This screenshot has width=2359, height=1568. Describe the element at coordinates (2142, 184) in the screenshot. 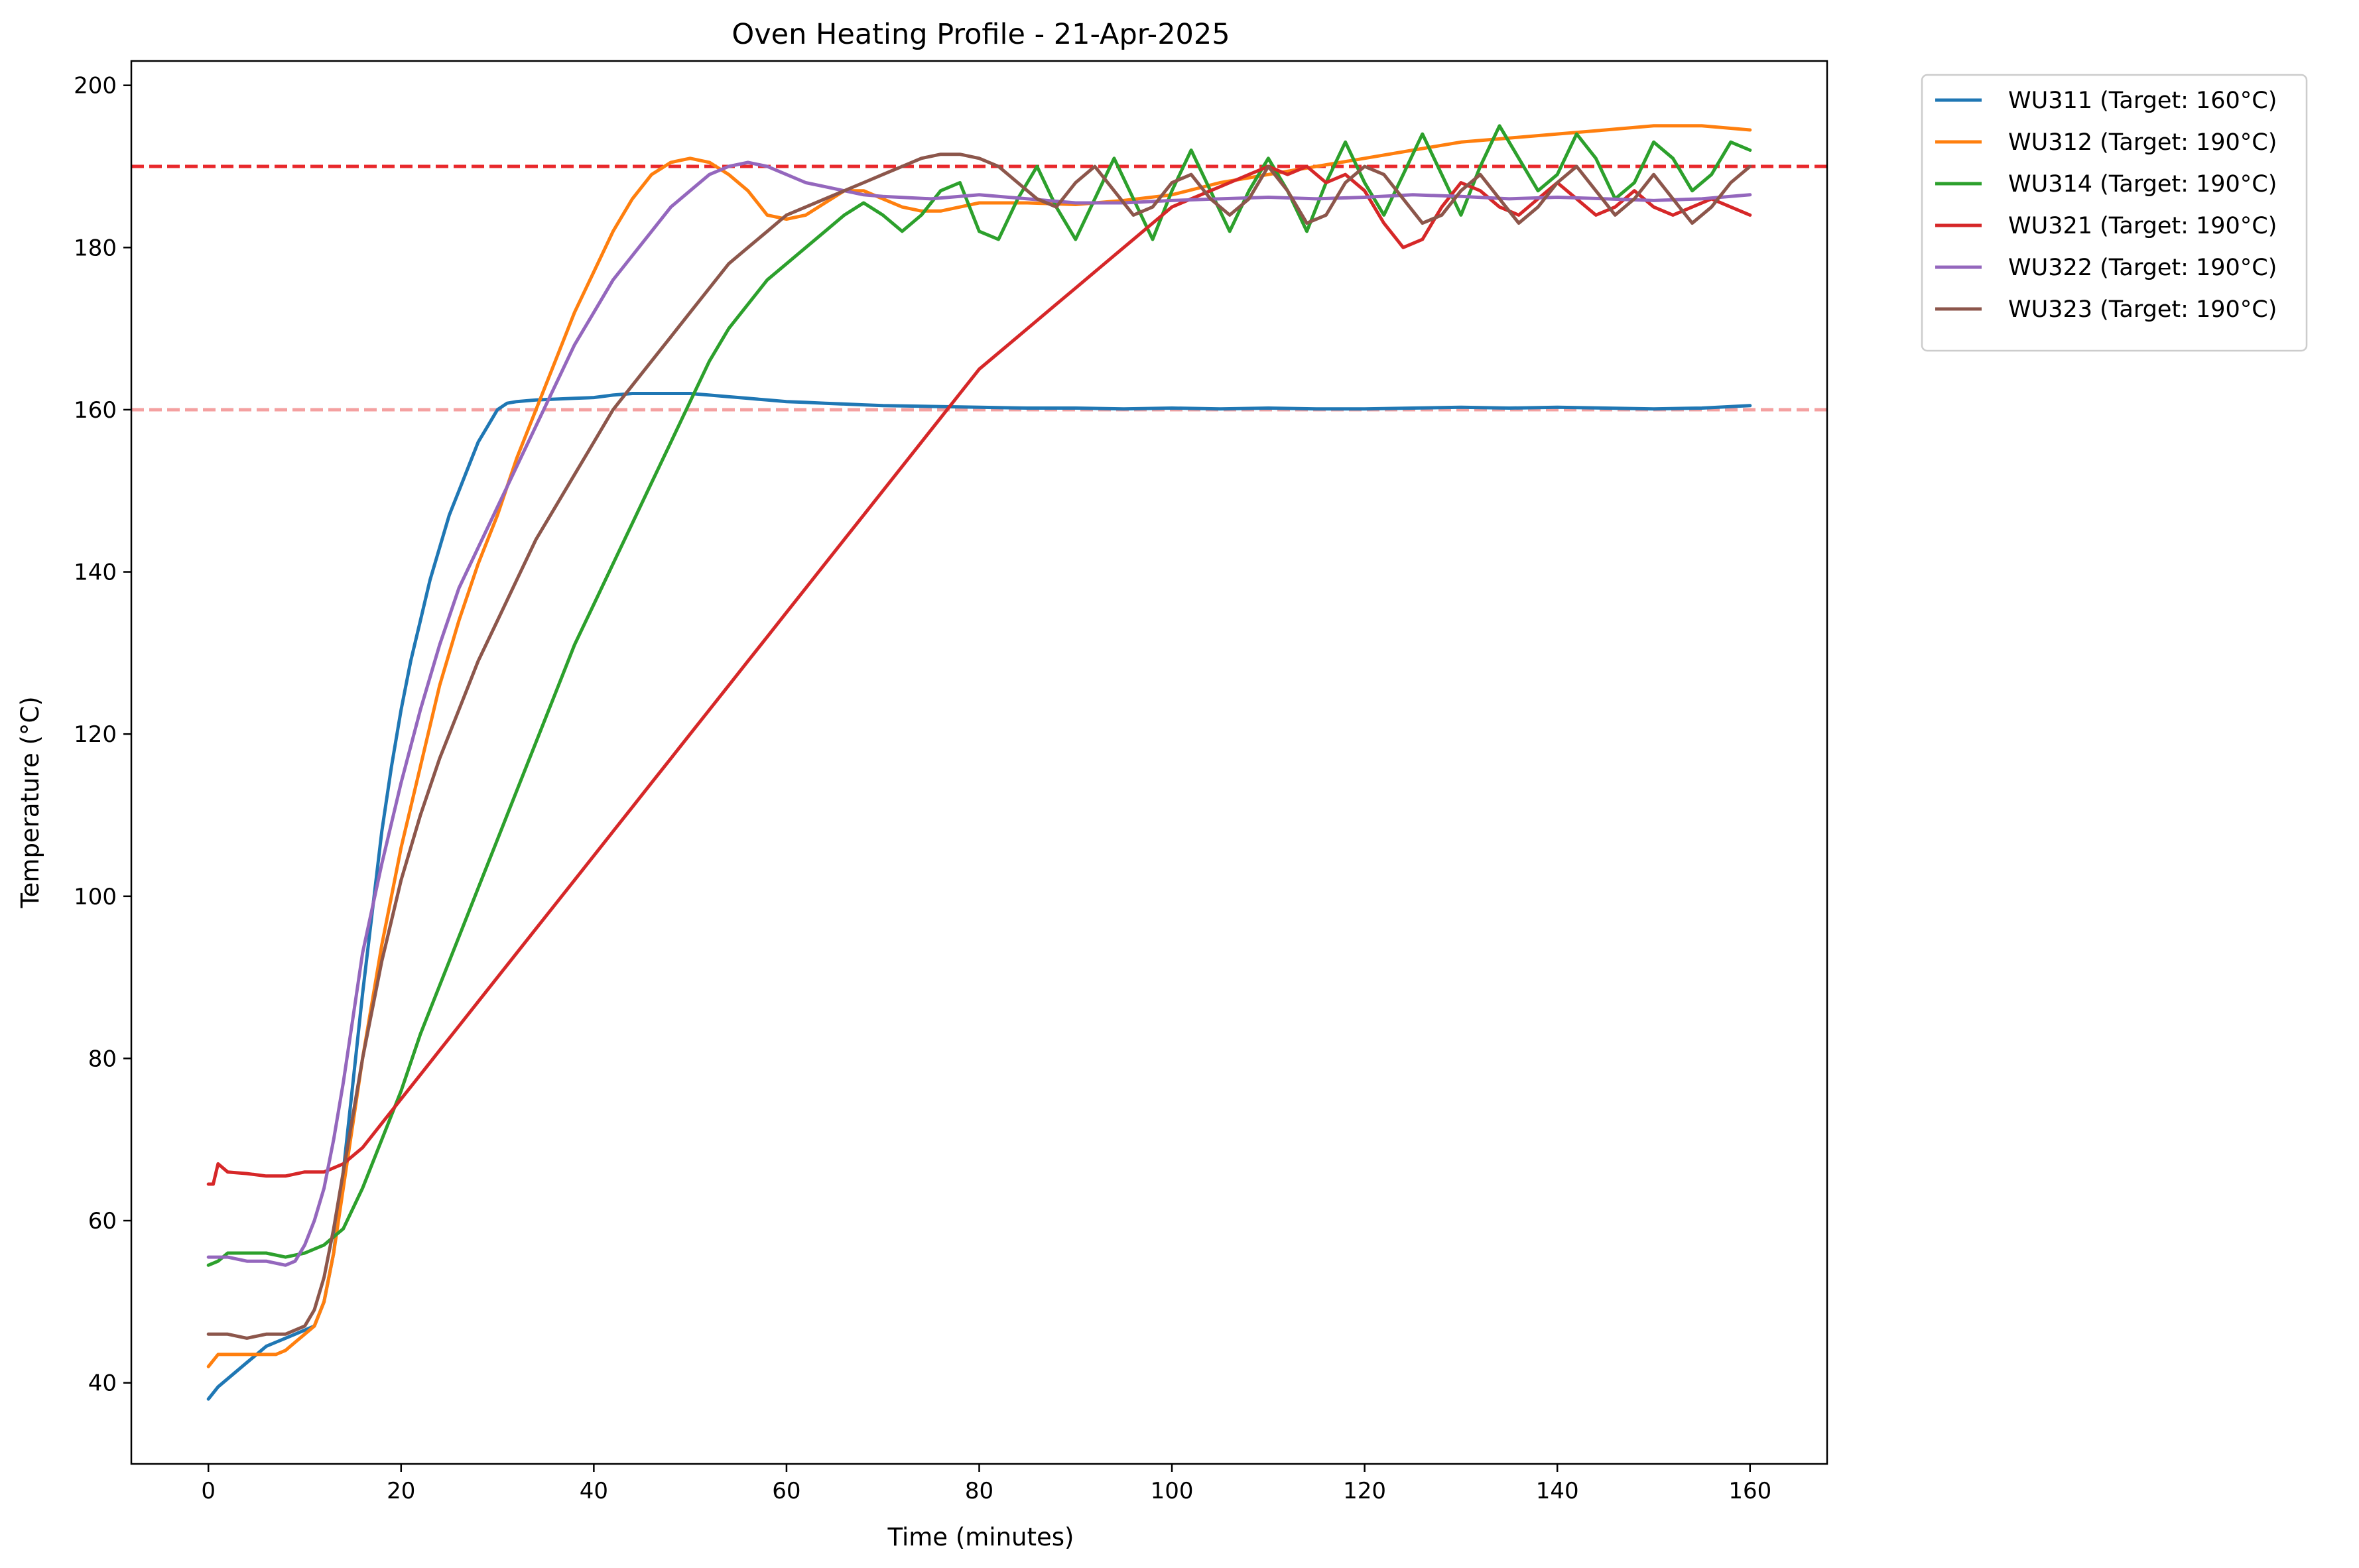

I see `legend-entry-2: WU314 (Target: 190°C)` at that location.